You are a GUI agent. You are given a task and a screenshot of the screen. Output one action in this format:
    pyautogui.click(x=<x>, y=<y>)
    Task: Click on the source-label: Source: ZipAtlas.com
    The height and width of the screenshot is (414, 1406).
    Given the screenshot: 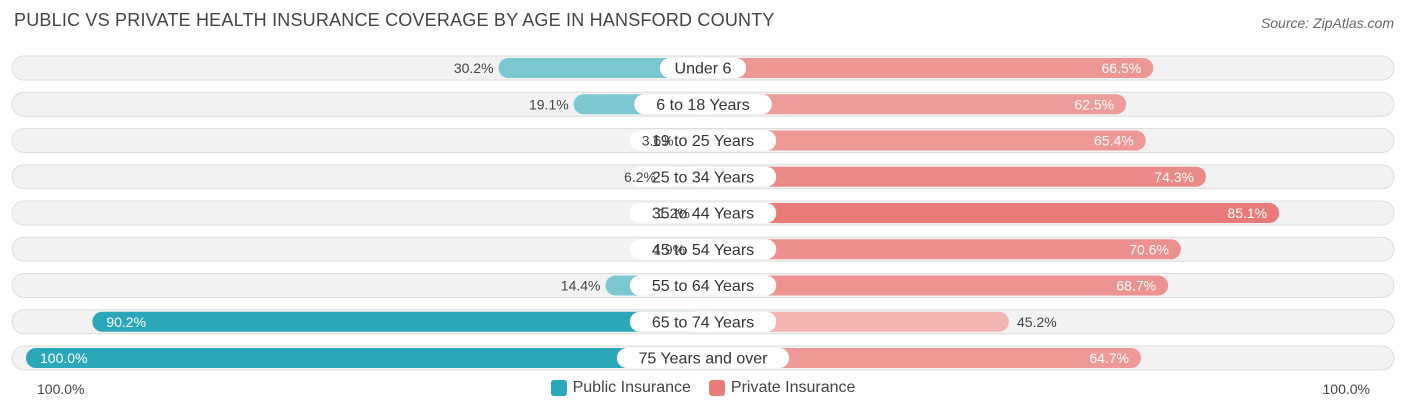 What is the action you would take?
    pyautogui.click(x=1327, y=23)
    